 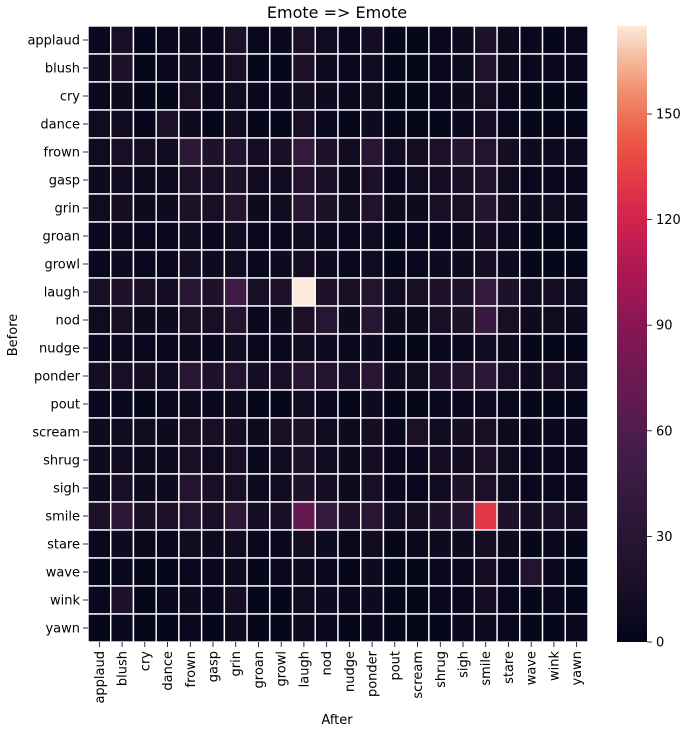 What do you see at coordinates (464, 664) in the screenshot?
I see `x-tick-label: sigh` at bounding box center [464, 664].